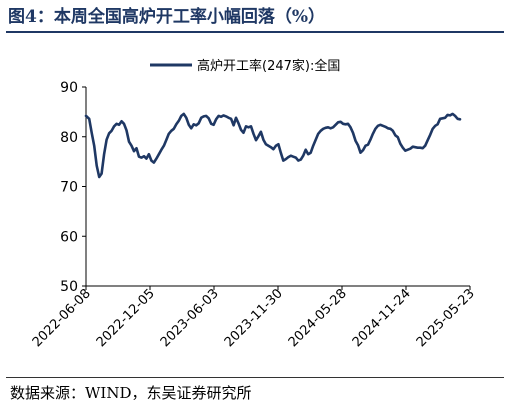 This screenshot has width=510, height=412. What do you see at coordinates (255, 377) in the screenshot?
I see `source-divider` at bounding box center [255, 377].